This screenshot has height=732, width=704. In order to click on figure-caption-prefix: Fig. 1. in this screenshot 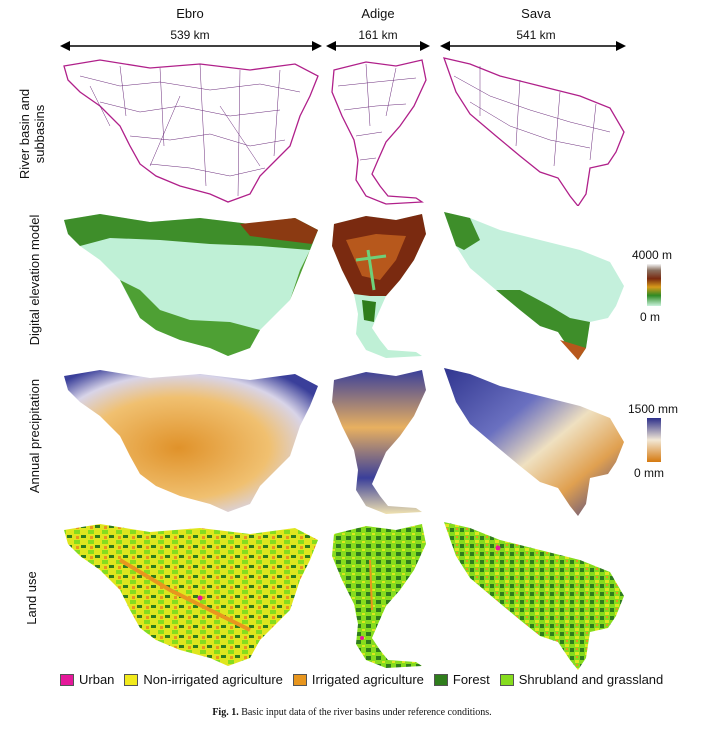, I will do `click(225, 712)`.